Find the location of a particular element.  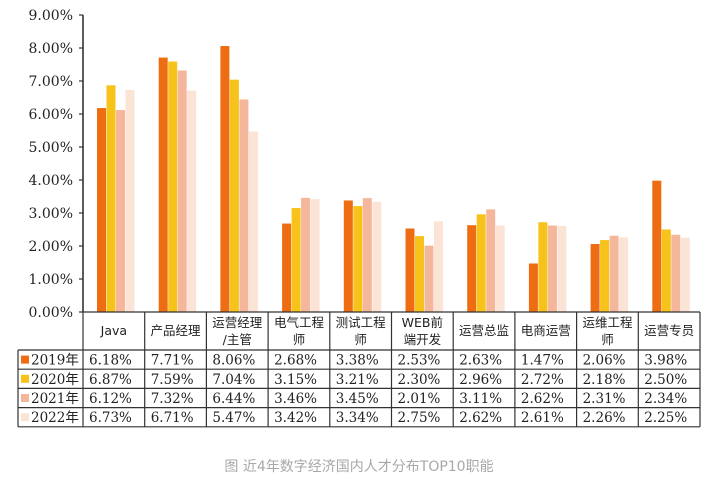

legend-label: 2019年 is located at coordinates (55, 361).